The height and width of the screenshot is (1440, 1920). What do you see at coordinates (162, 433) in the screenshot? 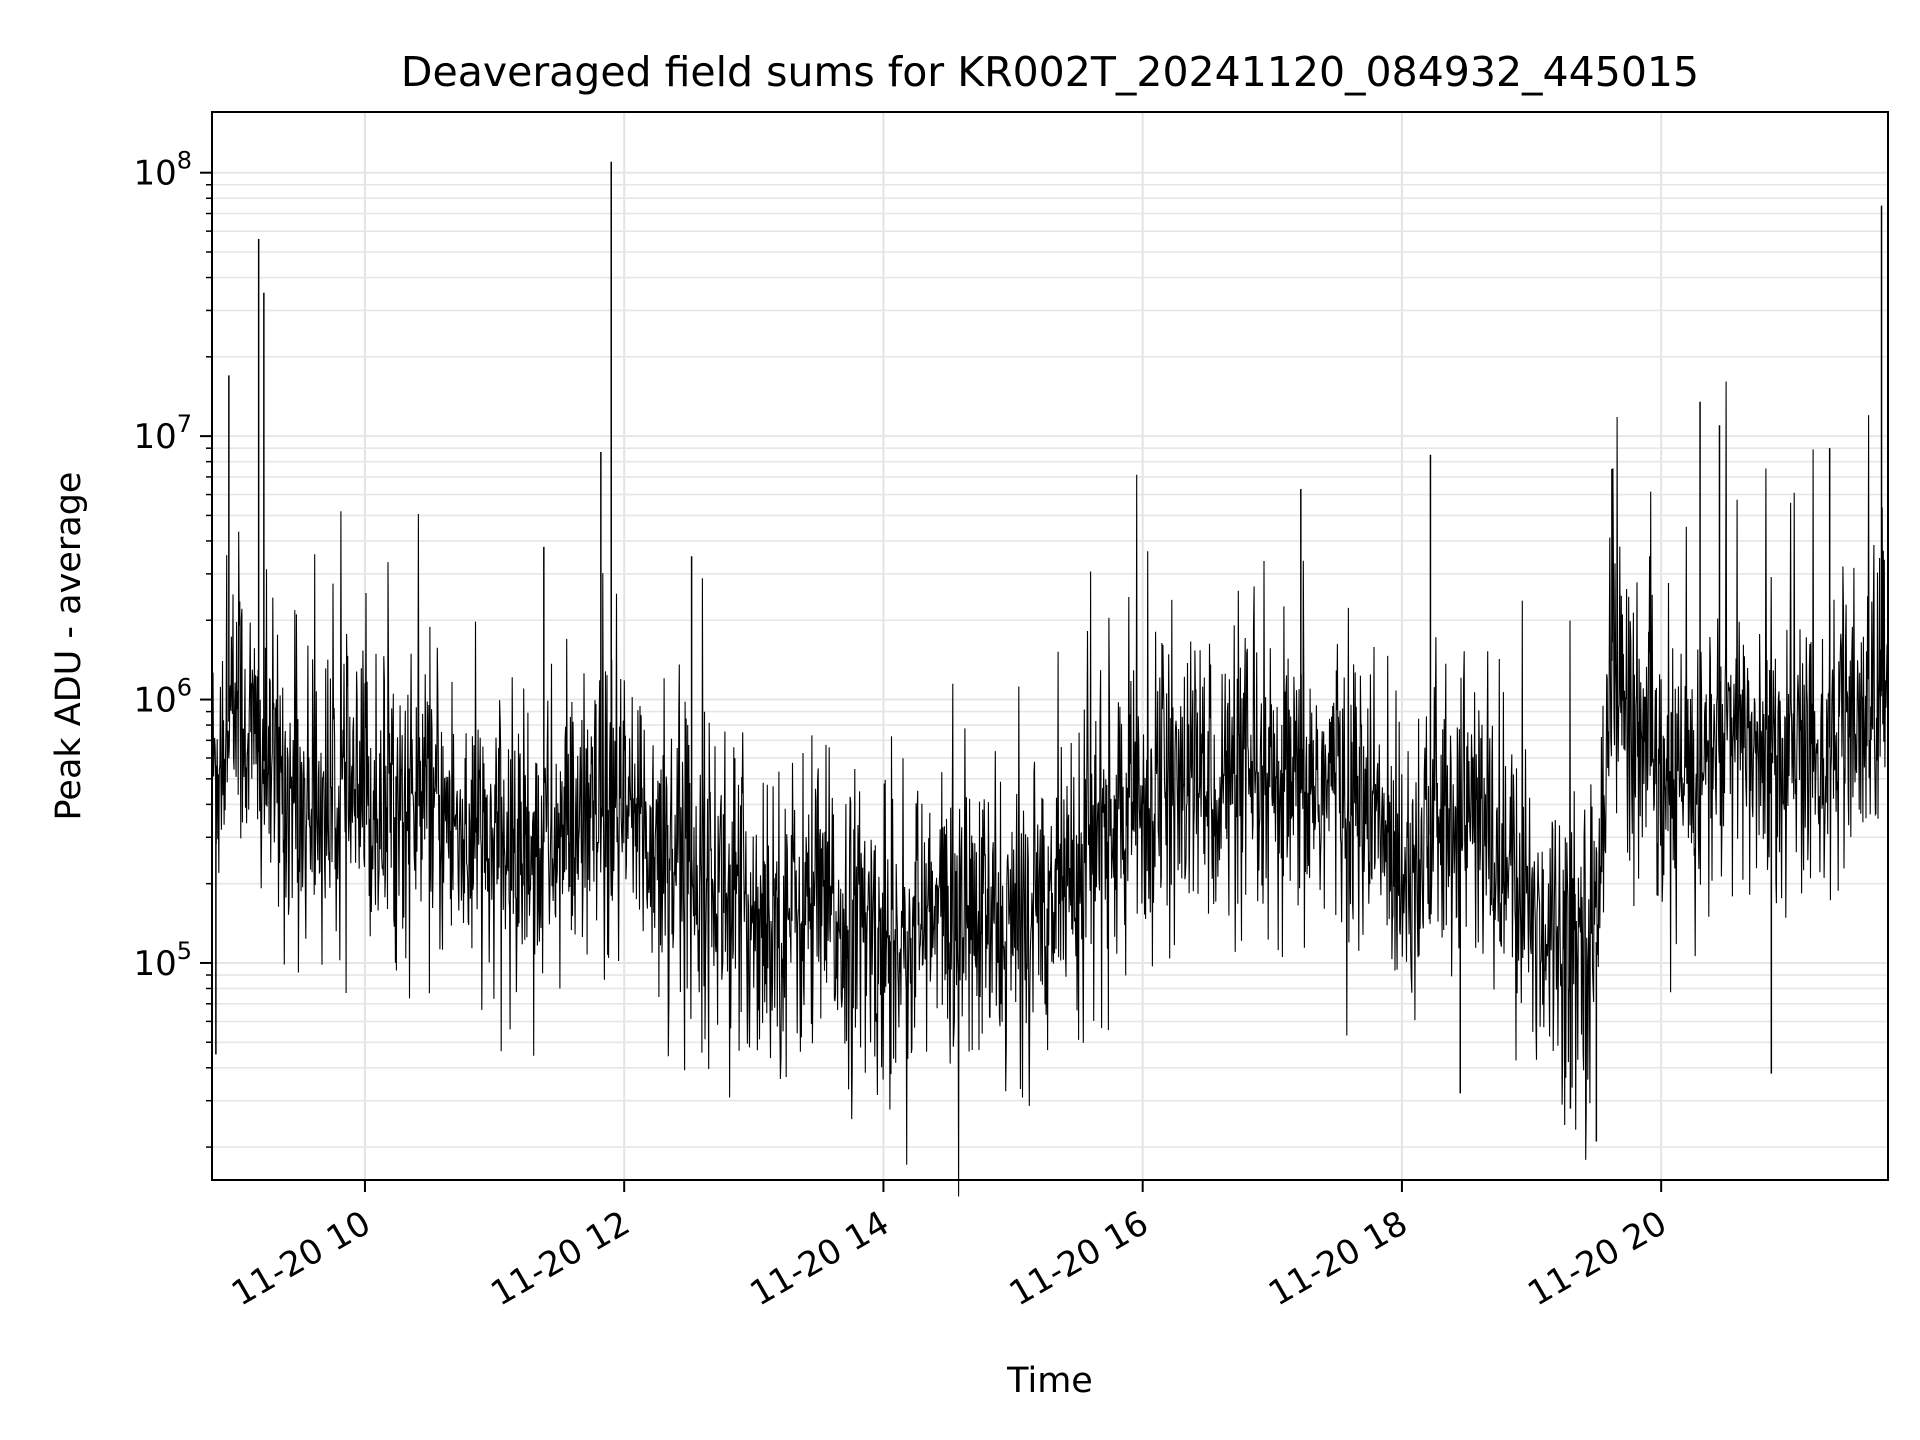
I see `y-tick-label: 10⁷` at bounding box center [162, 433].